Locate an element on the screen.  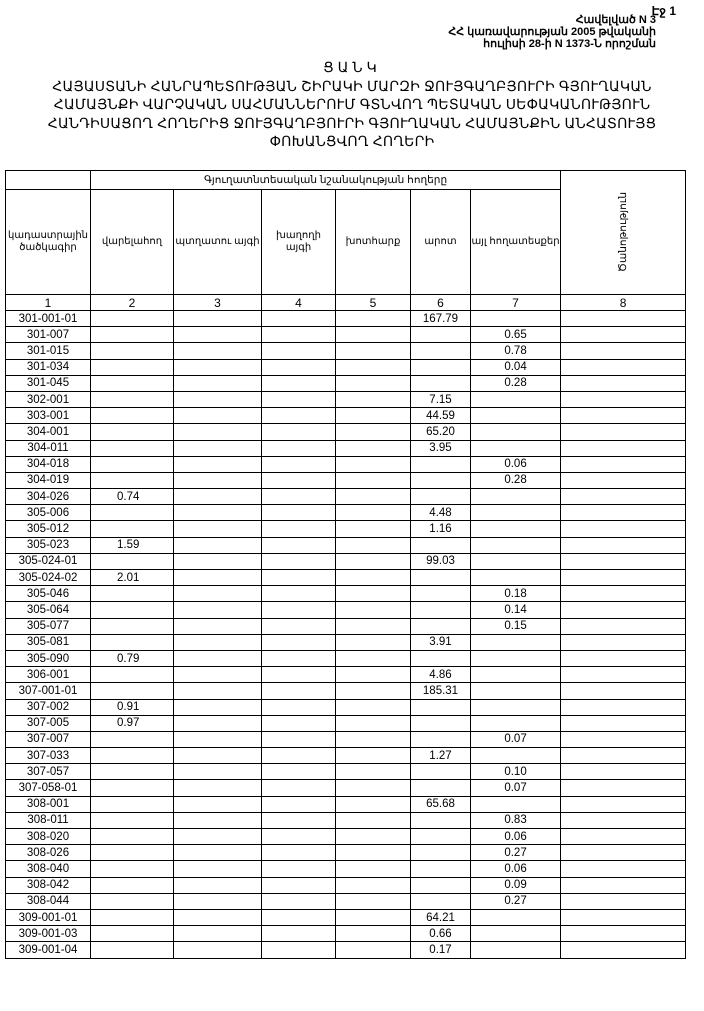
table-row: 307-058-01 0.07 is located at coordinates (346, 788).